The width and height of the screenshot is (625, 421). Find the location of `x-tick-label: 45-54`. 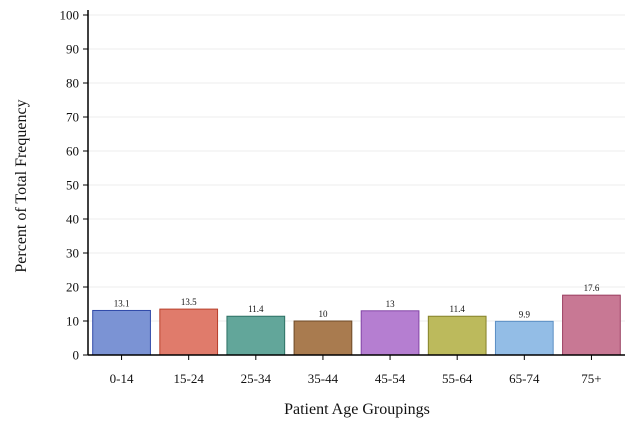

x-tick-label: 45-54 is located at coordinates (390, 378).